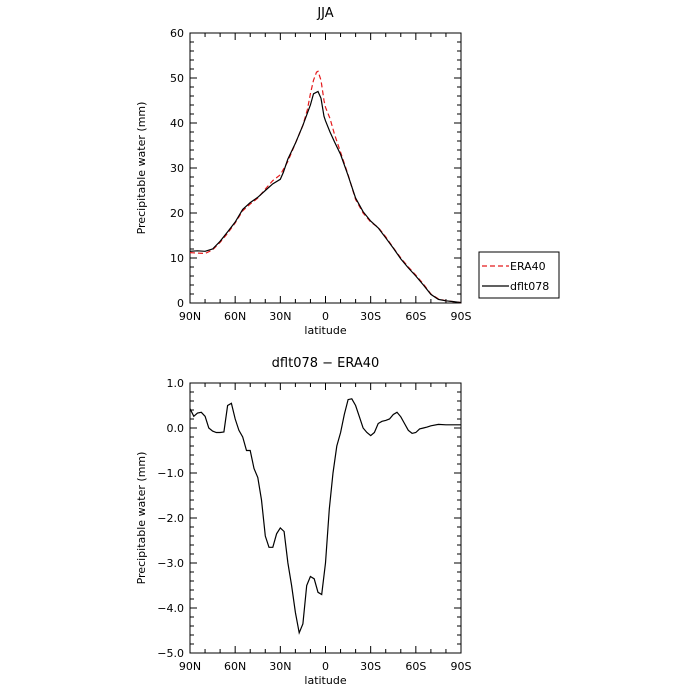  I want to click on legend-box, so click(519, 275).